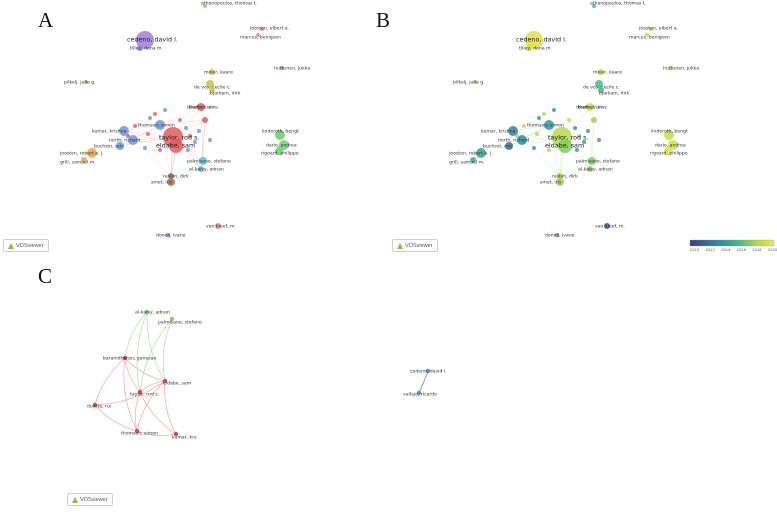 This screenshot has width=777, height=512. I want to click on panel-a-node-label: athanopoulos, thomas t., so click(229, 4).